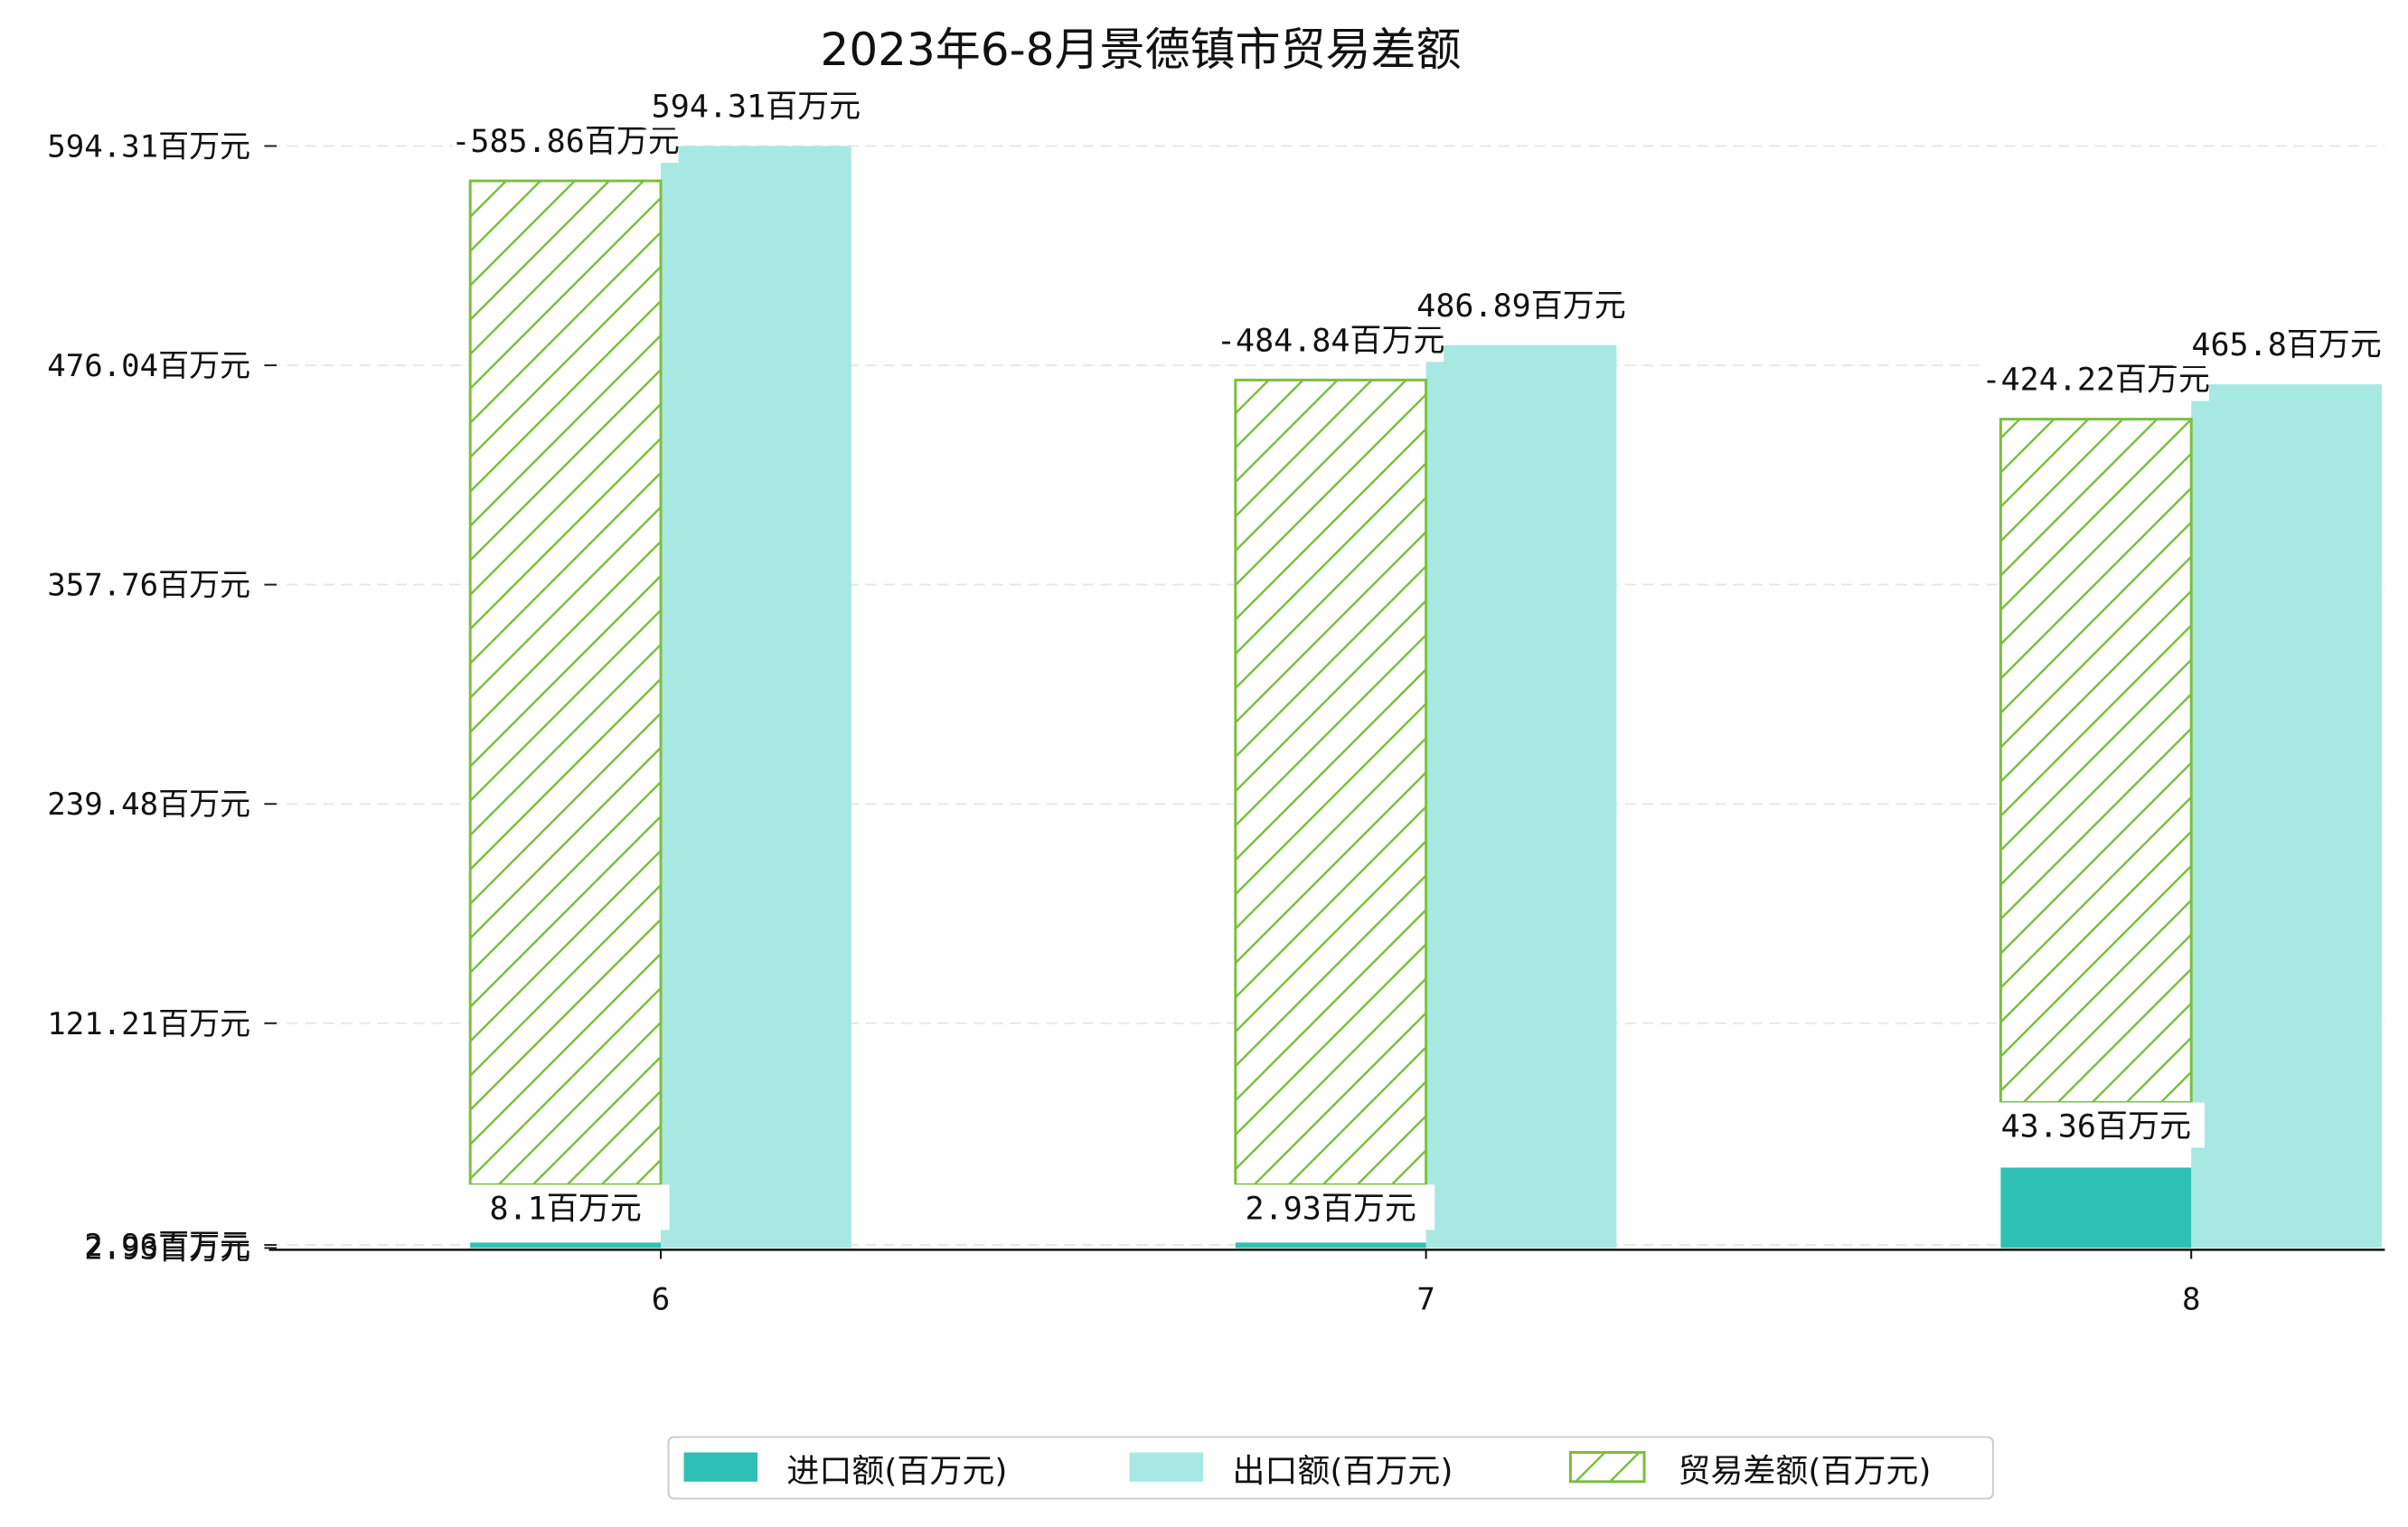 The height and width of the screenshot is (1527, 2408). I want to click on data-label-text: 465.8百万元, so click(2286, 345).